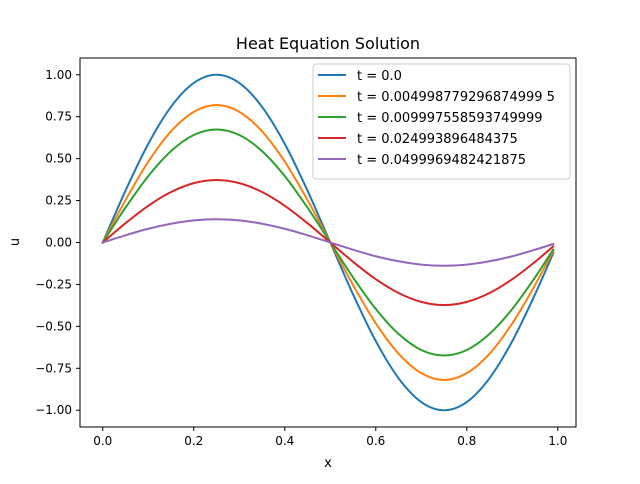 This screenshot has width=640, height=484. I want to click on legend-label: t = 0.004998779296874999 5, so click(456, 97).